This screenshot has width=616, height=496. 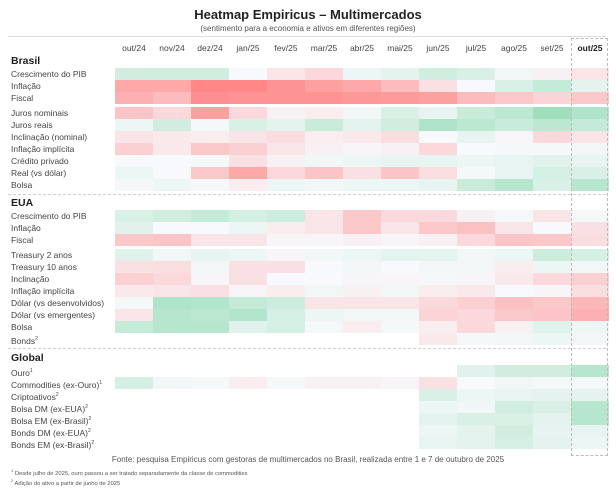 I want to click on column-label: out/24, so click(x=134, y=48).